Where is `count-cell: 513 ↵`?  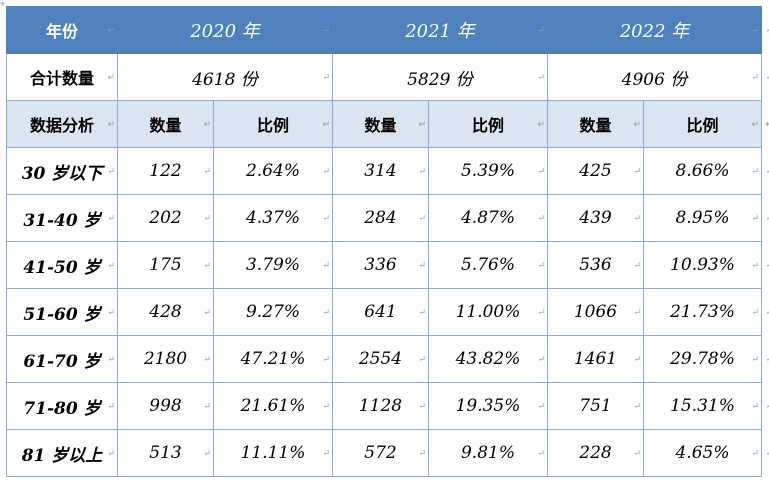
count-cell: 513 ↵ is located at coordinates (165, 453).